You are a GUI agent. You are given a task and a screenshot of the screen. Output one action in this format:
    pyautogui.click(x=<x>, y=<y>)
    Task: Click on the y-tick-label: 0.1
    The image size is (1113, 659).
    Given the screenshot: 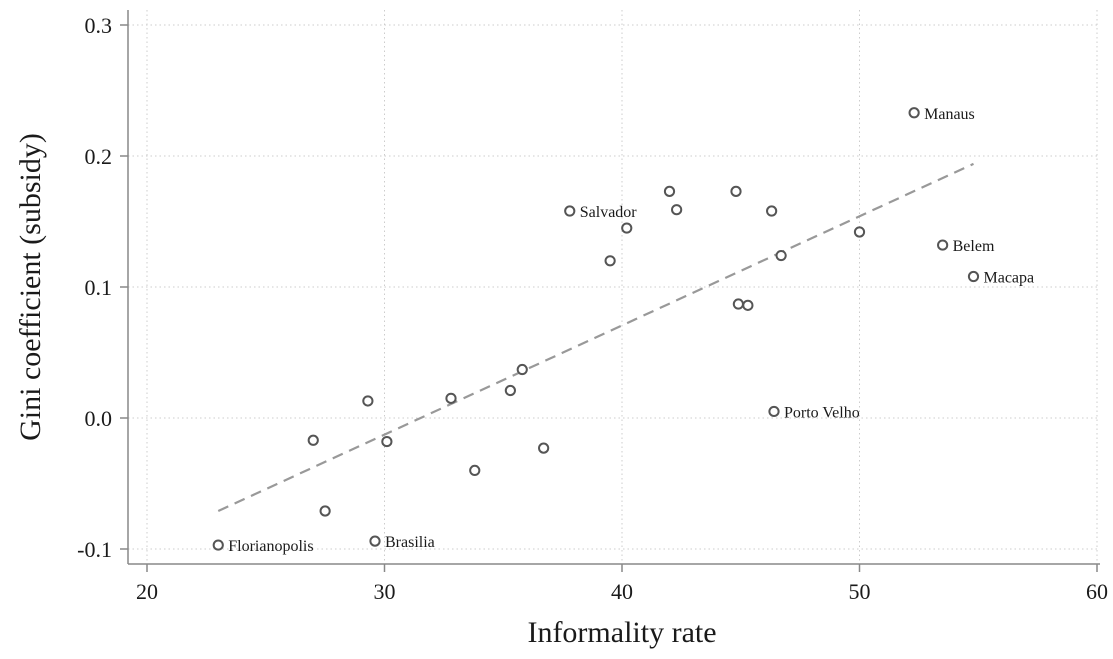 What is the action you would take?
    pyautogui.click(x=99, y=287)
    